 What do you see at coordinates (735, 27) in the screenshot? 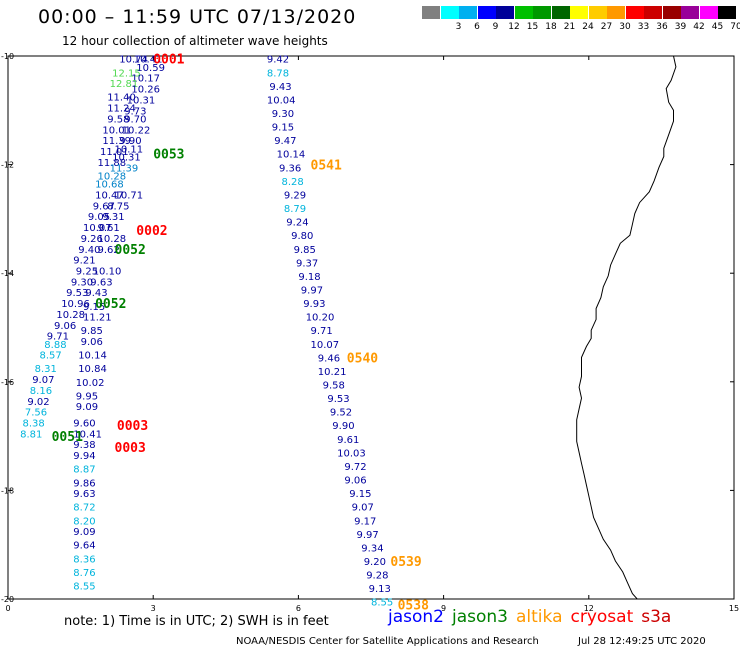
I see `legend-label: 70` at bounding box center [735, 27].